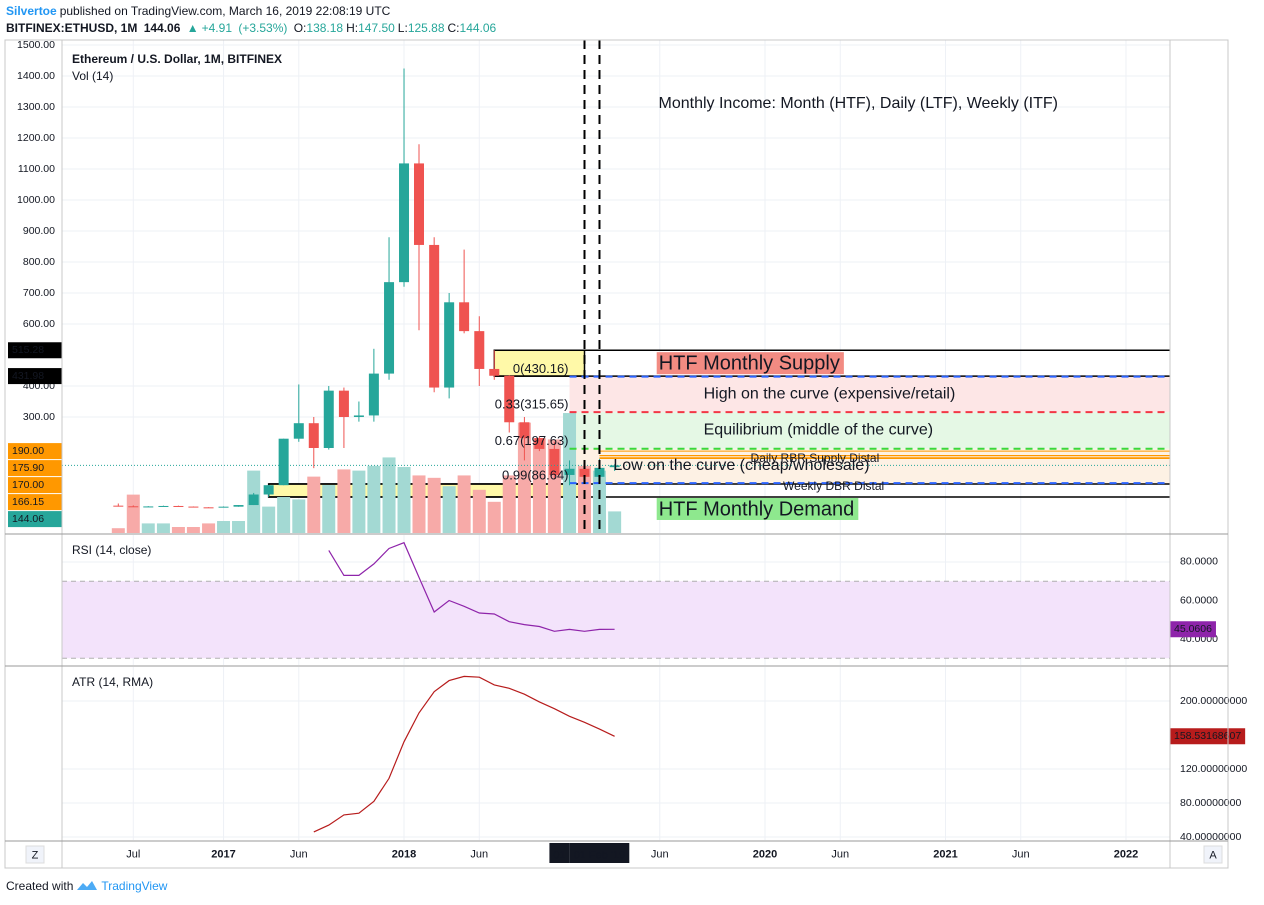 The image size is (1264, 905). What do you see at coordinates (92, 76) in the screenshot?
I see `volume-title: Vol (14)` at bounding box center [92, 76].